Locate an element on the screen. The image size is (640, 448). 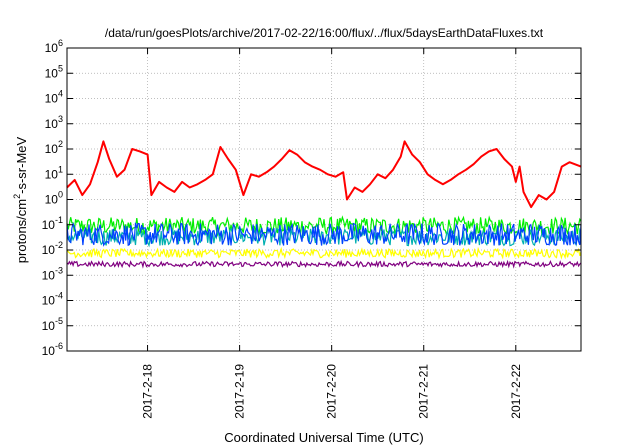
y-tick-label: 10⁻⁶ is located at coordinates (52, 349).